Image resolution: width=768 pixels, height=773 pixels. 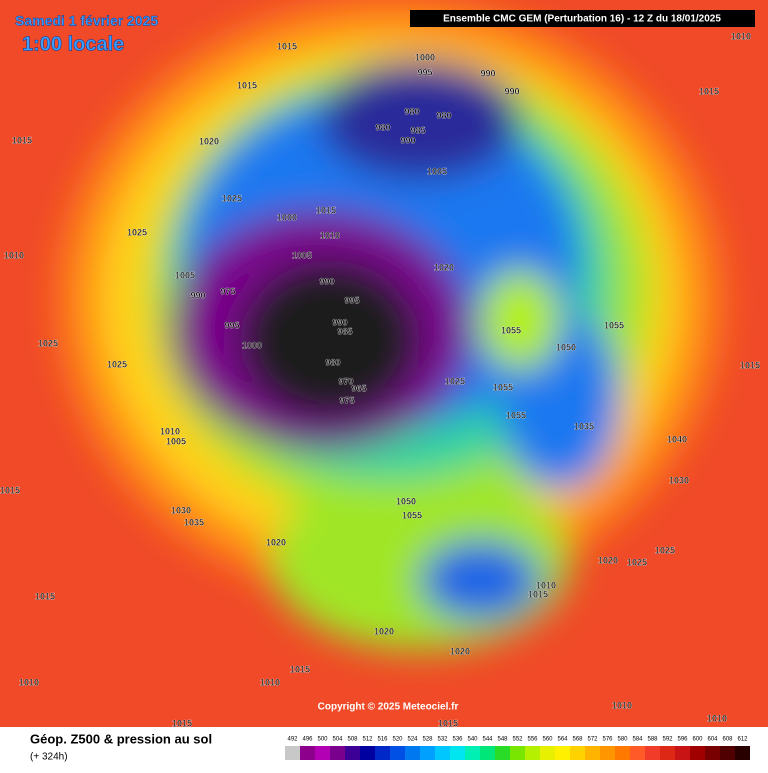 What do you see at coordinates (344, 331) in the screenshot?
I see `isobar-label: 985` at bounding box center [344, 331].